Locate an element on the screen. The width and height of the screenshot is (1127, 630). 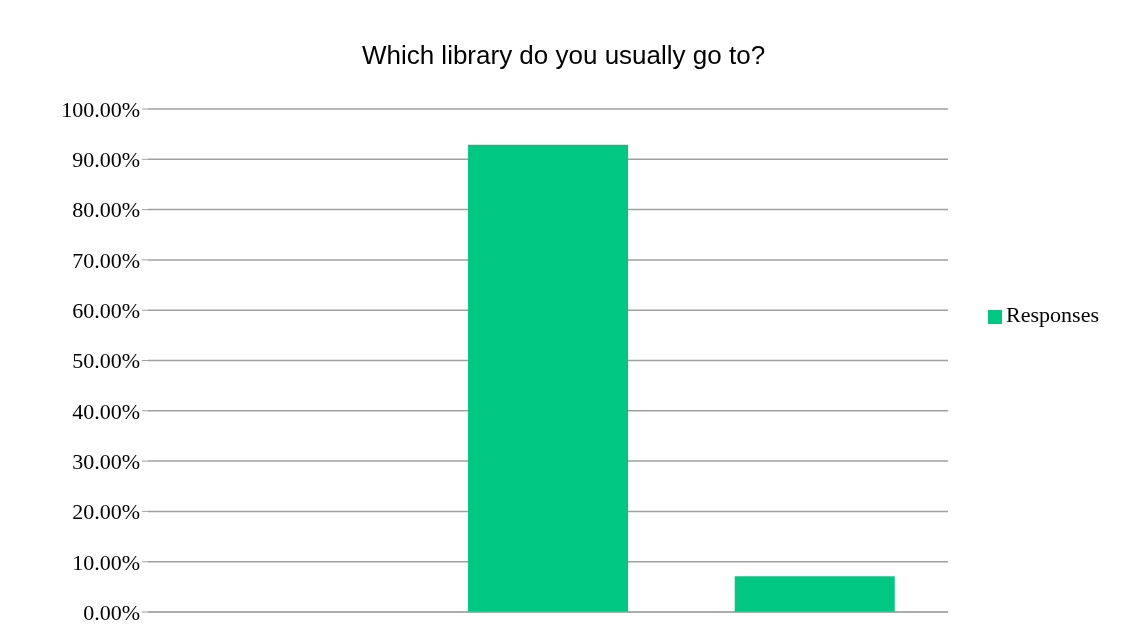
y-tick-label: 80.00% is located at coordinates (106, 210).